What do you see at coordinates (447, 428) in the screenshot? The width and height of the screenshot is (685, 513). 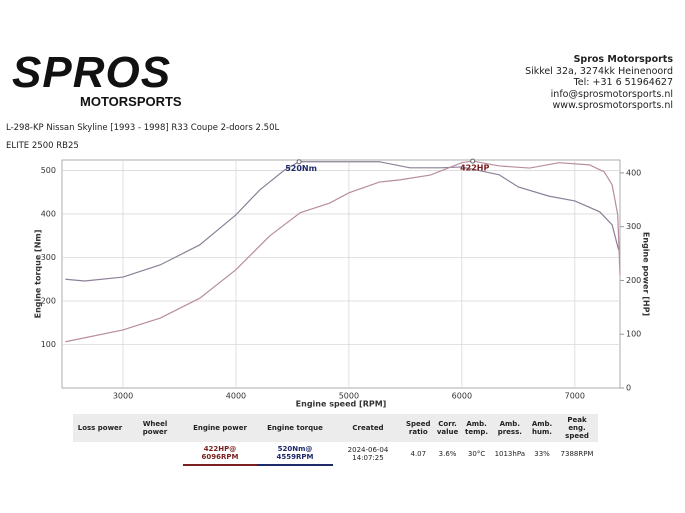 I see `table-header: Corr. value` at bounding box center [447, 428].